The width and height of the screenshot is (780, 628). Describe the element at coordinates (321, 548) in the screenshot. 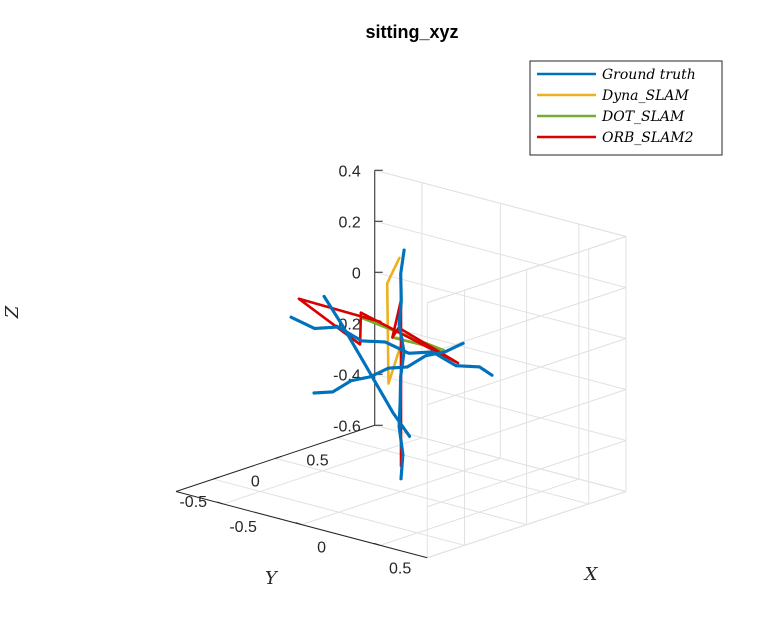

I see `x-tick-label: 0` at that location.